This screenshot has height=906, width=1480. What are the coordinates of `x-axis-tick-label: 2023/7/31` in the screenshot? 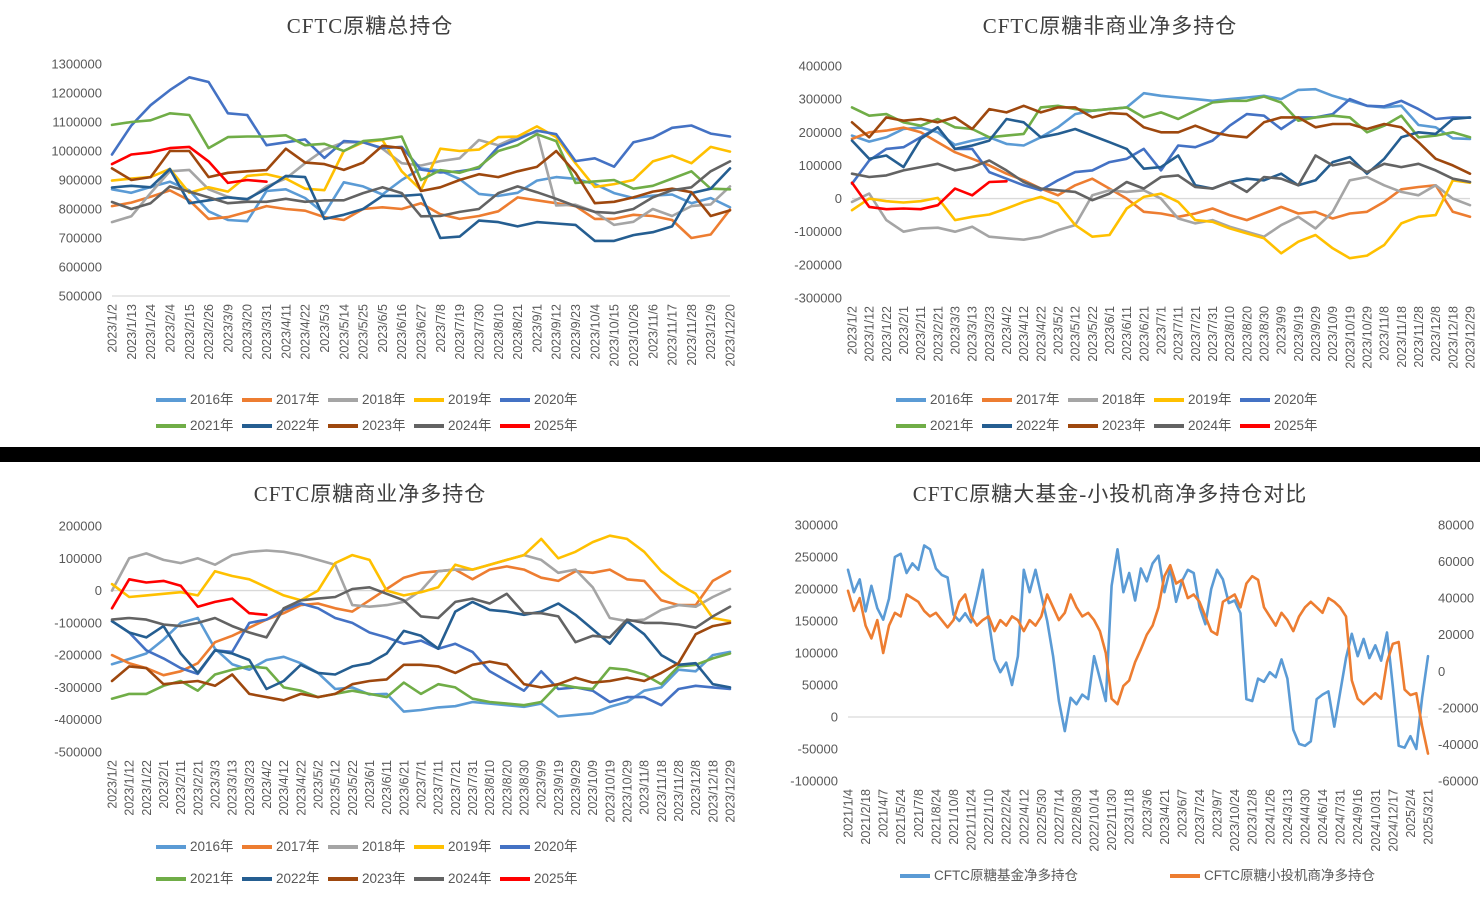 It's located at (473, 788).